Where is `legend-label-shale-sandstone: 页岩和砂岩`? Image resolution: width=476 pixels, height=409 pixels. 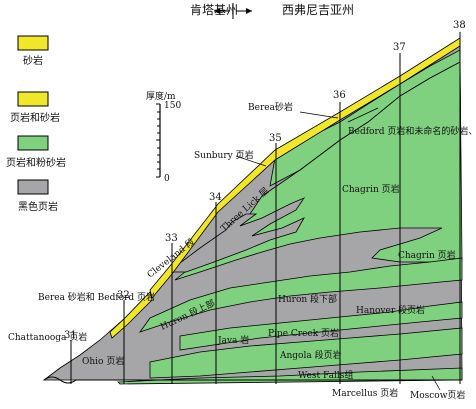
legend-label-shale-sandstone: 页岩和砂岩 is located at coordinates (35, 117).